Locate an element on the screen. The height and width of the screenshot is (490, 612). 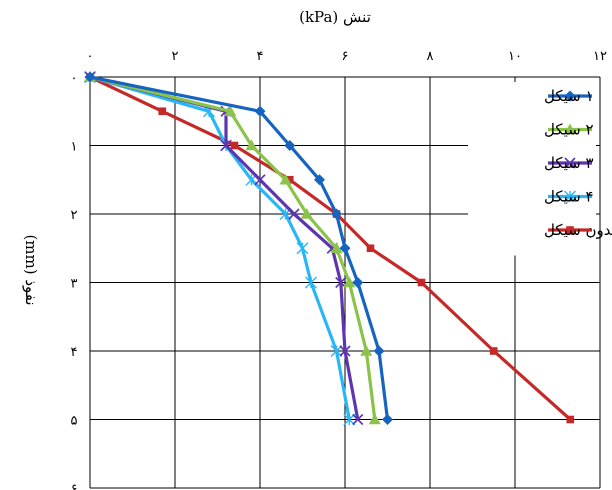
x-axis-title: تنش (kPa) is located at coordinates (335, 17).